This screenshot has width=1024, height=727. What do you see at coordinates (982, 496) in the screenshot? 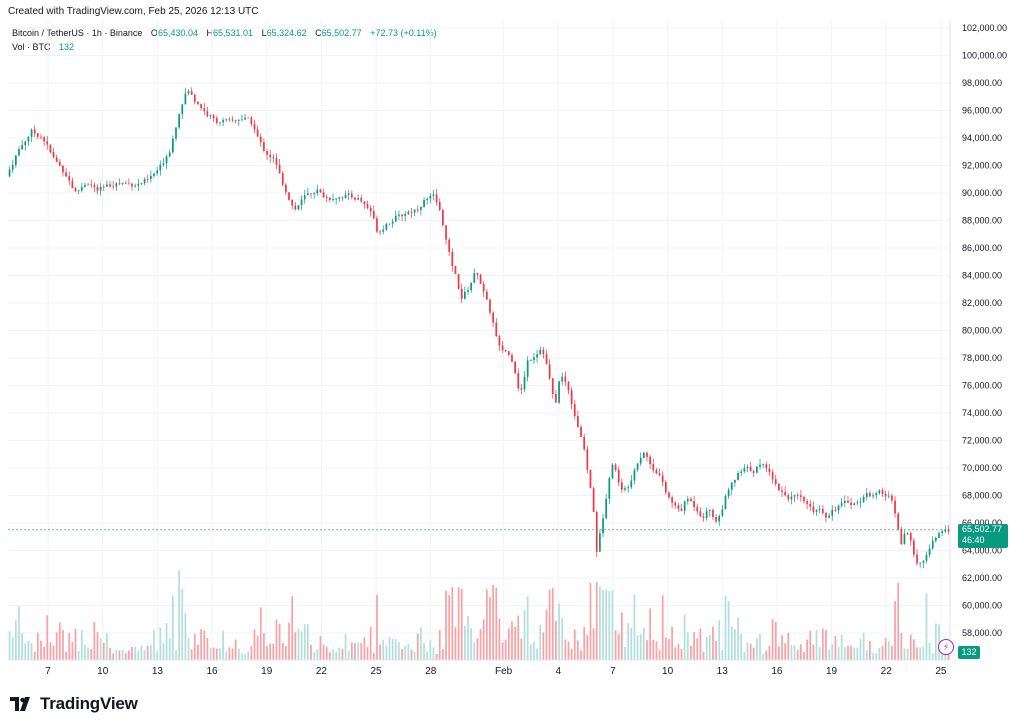
I see `price-tick-label: 68,000.00` at bounding box center [982, 496].